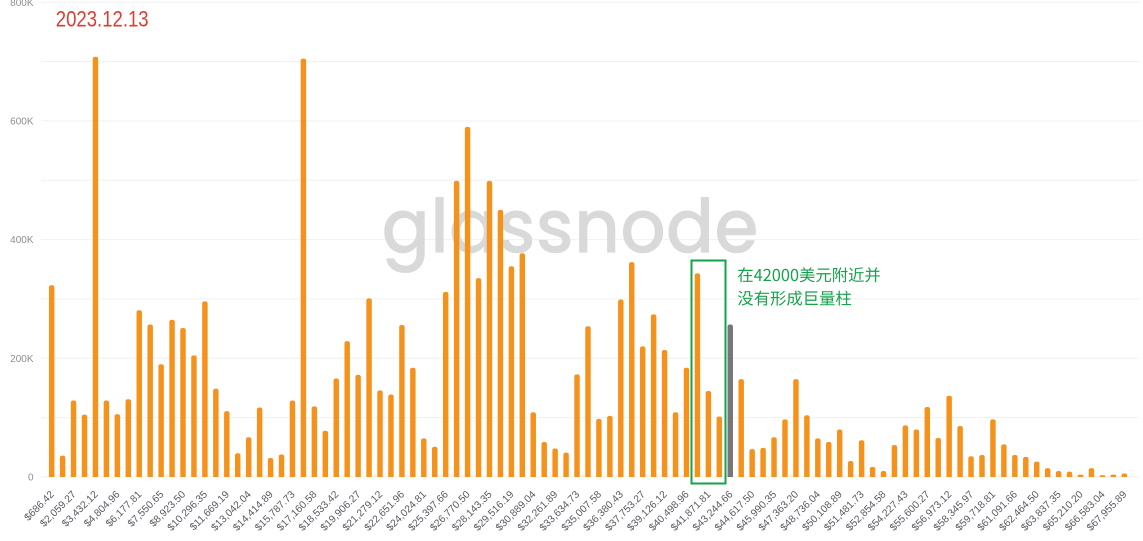 The width and height of the screenshot is (1143, 541). What do you see at coordinates (102, 18) in the screenshot?
I see `svg-text: 2023.12.13` at bounding box center [102, 18].